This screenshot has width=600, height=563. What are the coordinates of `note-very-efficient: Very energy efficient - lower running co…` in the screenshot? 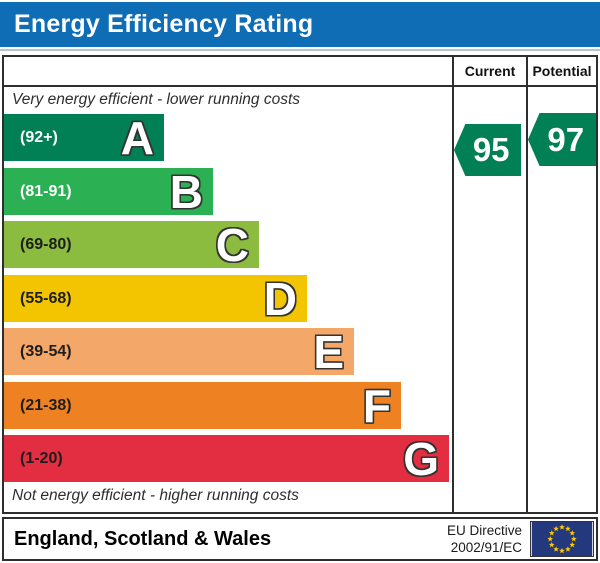 It's located at (156, 99).